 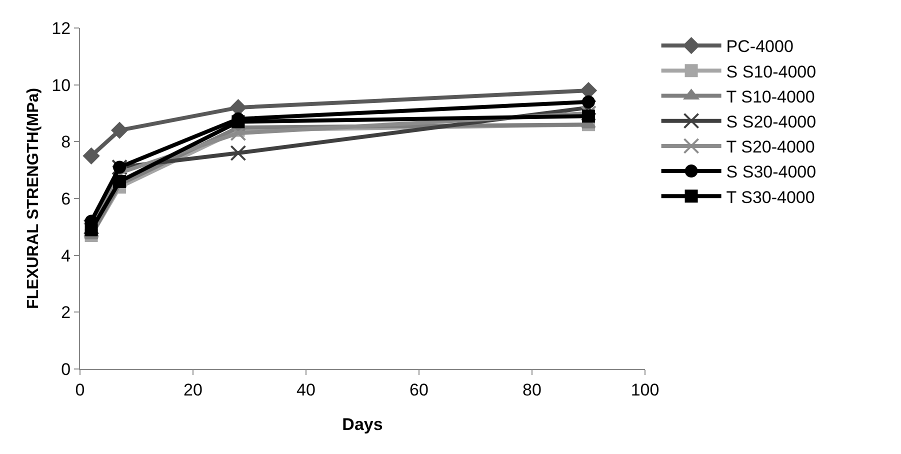 I want to click on x-tick-label: 0, so click(x=80, y=390).